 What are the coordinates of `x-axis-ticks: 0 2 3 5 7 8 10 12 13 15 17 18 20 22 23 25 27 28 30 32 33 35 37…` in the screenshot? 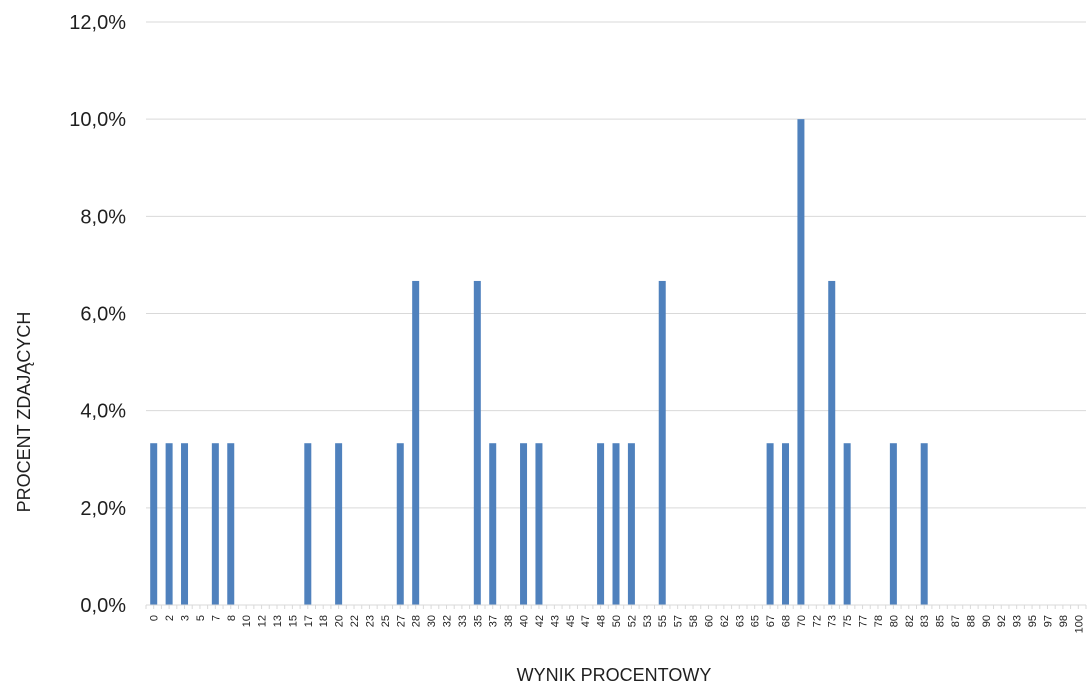 It's located at (617, 624).